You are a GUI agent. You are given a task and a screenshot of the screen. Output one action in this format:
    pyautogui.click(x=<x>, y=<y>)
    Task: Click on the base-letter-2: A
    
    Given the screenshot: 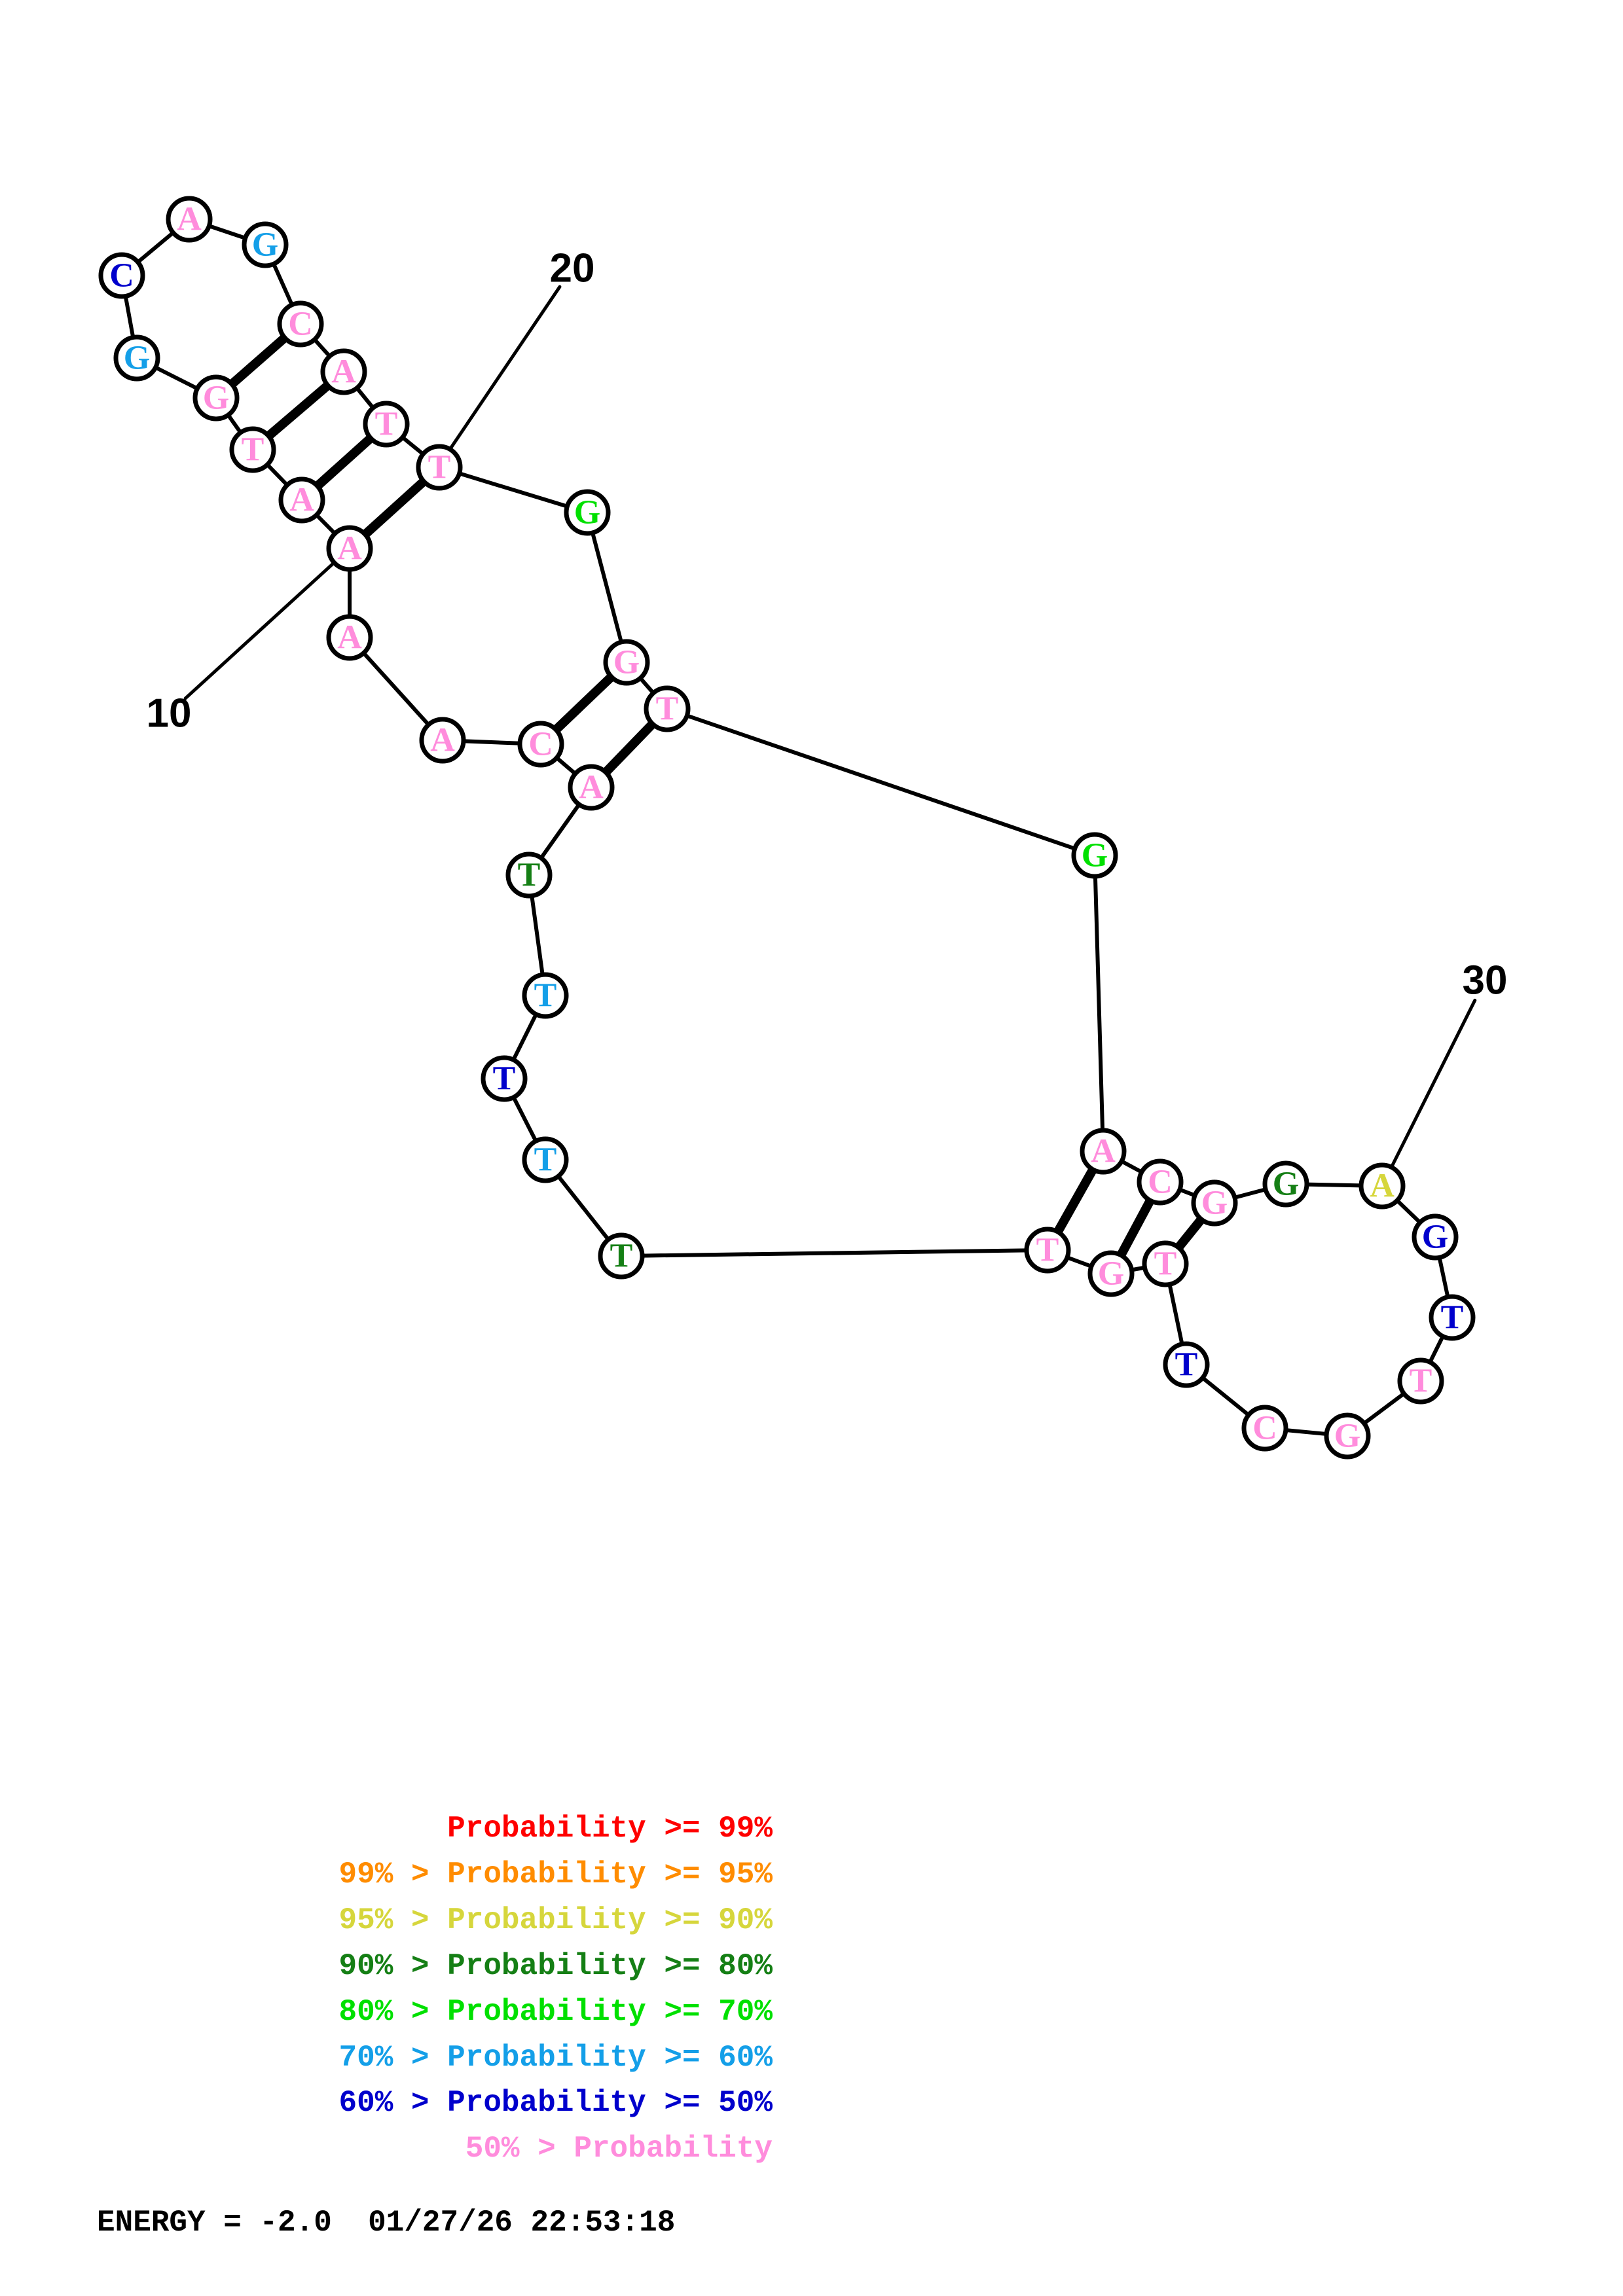 What is the action you would take?
    pyautogui.click(x=189, y=219)
    